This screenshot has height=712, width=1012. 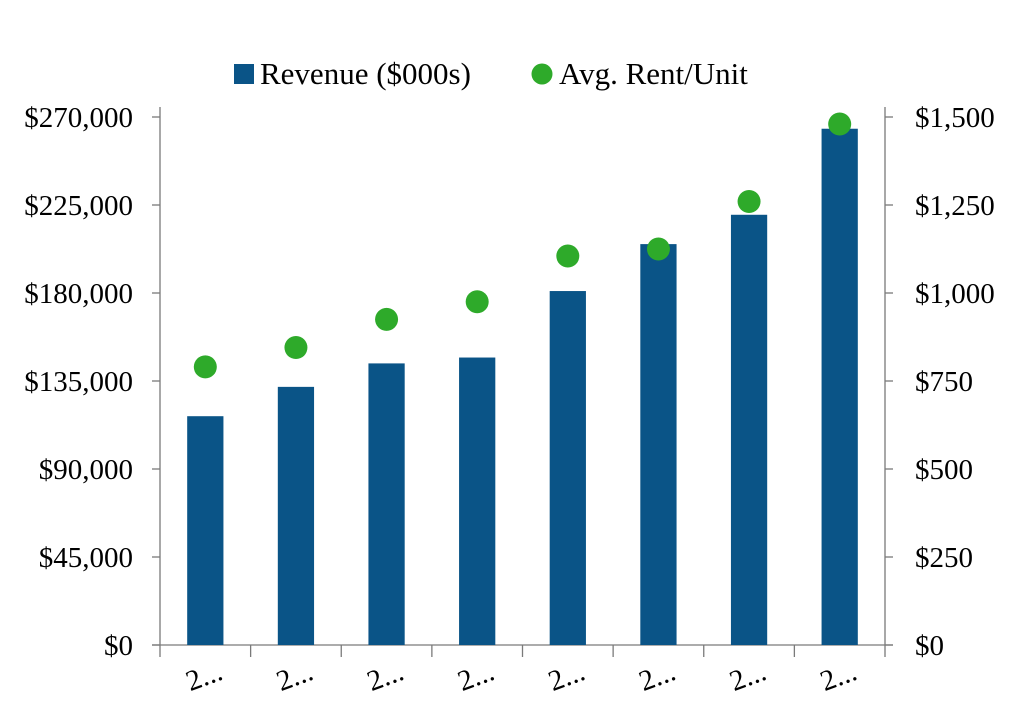 I want to click on legend-square-marker, so click(x=244, y=74).